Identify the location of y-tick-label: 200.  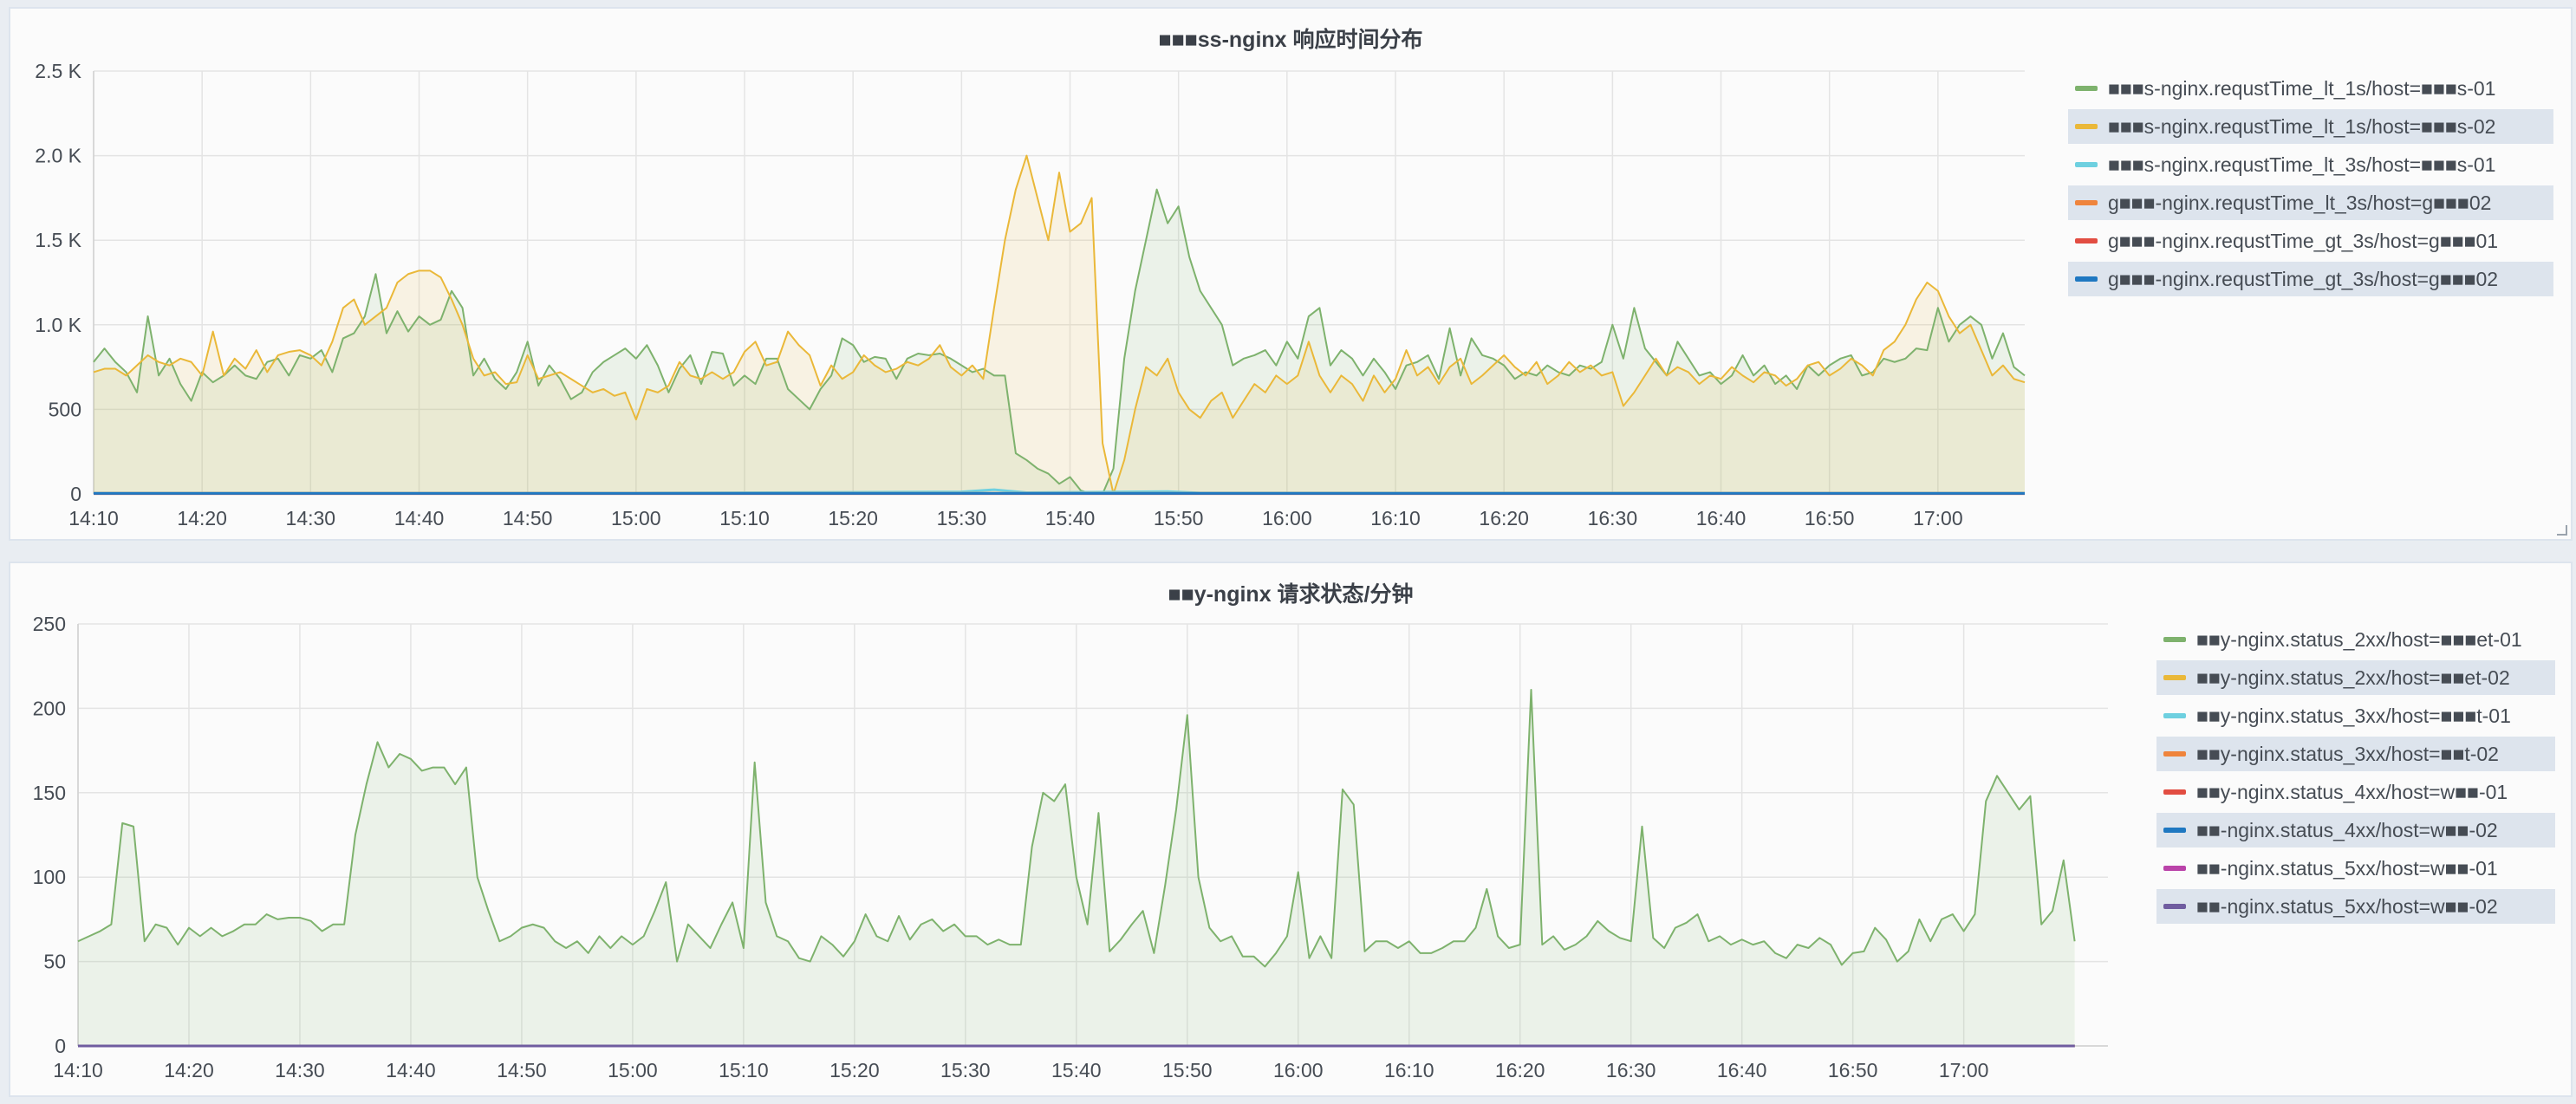
(49, 708).